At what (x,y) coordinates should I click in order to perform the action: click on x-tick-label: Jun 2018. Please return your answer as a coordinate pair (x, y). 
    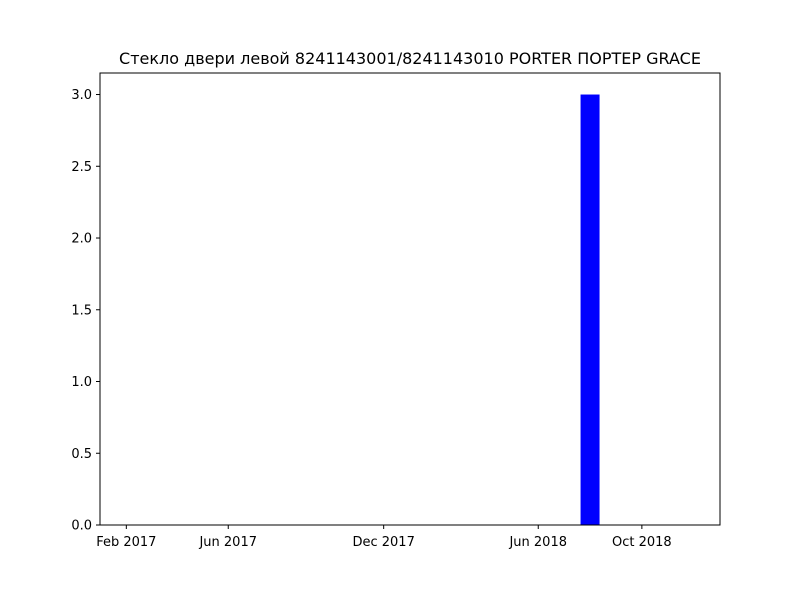
    Looking at the image, I should click on (537, 542).